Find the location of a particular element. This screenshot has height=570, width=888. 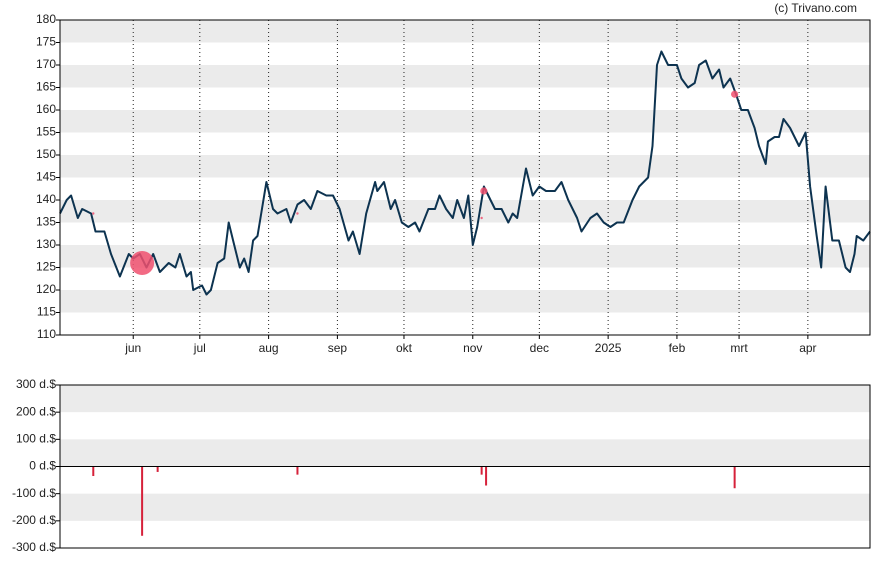

x-tick-label: jun is located at coordinates (132, 348).